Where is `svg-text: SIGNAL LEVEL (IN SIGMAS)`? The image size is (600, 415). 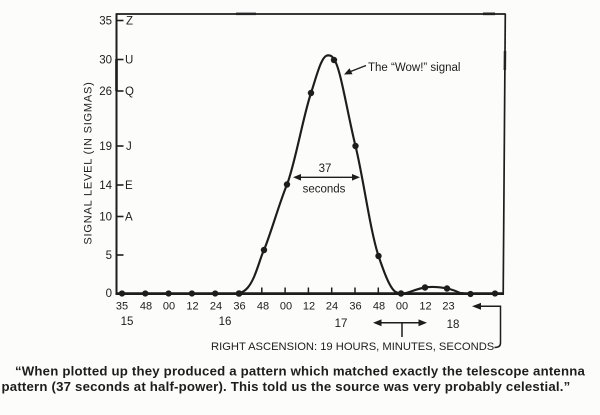 svg-text: SIGNAL LEVEL (IN SIGMAS) is located at coordinates (89, 162).